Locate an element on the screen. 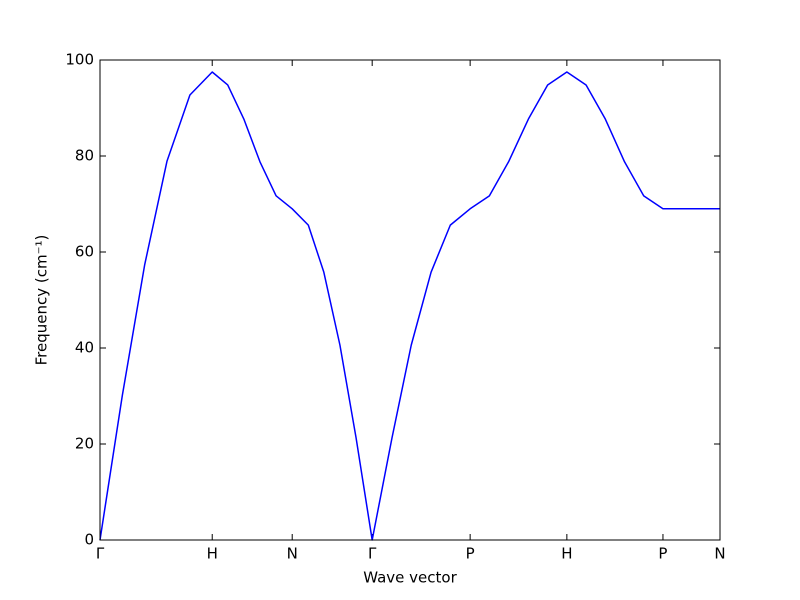 The width and height of the screenshot is (800, 600). y-axis-label: Frequency (cm⁻¹) is located at coordinates (42, 300).